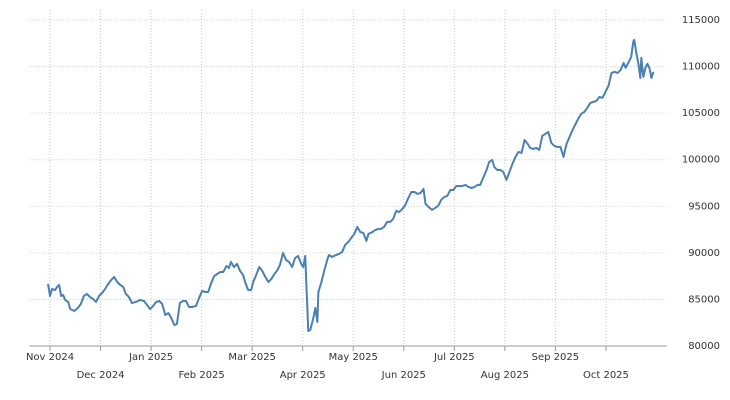 The height and width of the screenshot is (400, 730). I want to click on y-tick-label: 80000, so click(704, 346).